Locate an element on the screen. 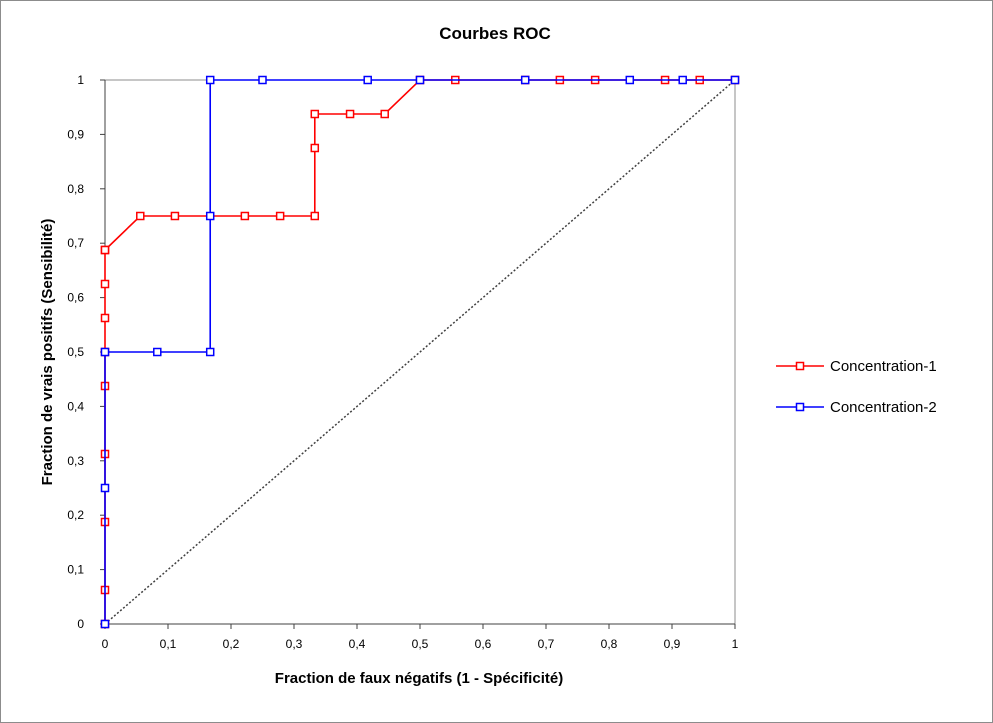 The image size is (993, 723). y-tick-label: 0,6 is located at coordinates (75, 298).